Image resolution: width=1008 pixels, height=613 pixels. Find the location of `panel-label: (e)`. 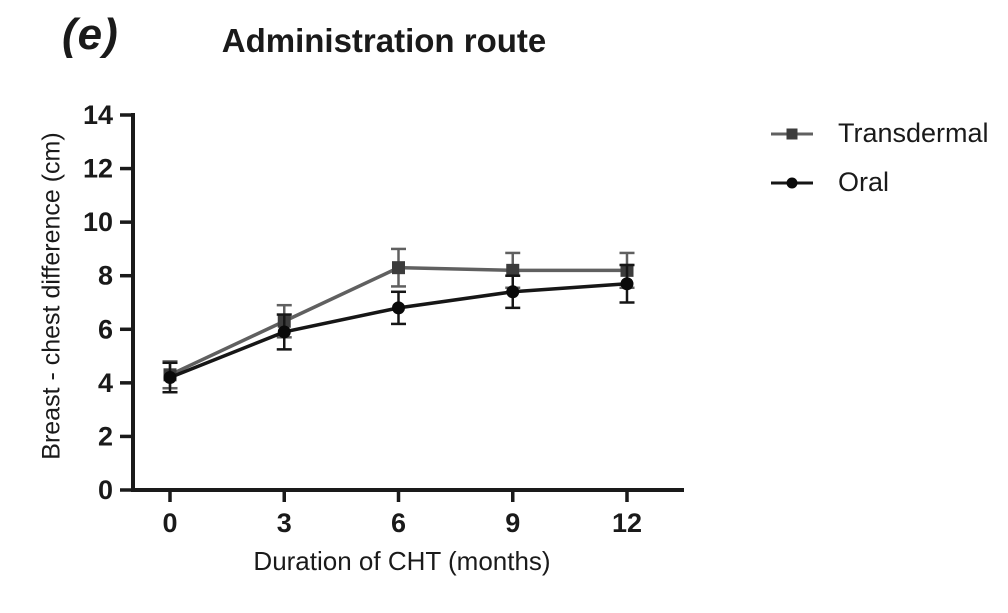

panel-label: (e) is located at coordinates (90, 34).